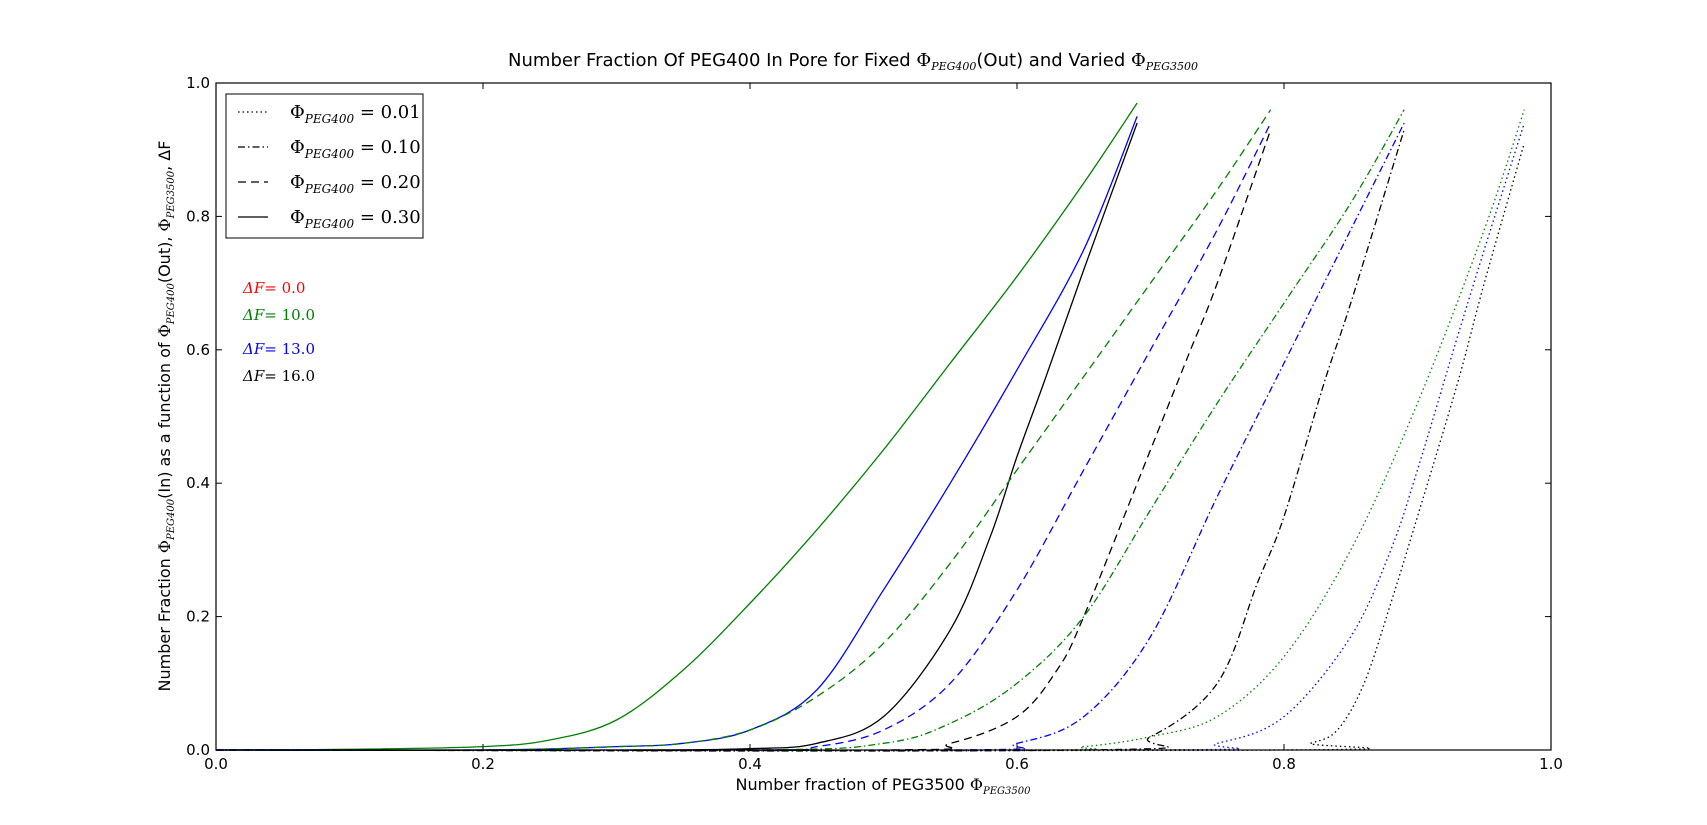  What do you see at coordinates (884, 786) in the screenshot?
I see `x-axis-title: Number fraction of PEG3500 ΦPEG3500` at bounding box center [884, 786].